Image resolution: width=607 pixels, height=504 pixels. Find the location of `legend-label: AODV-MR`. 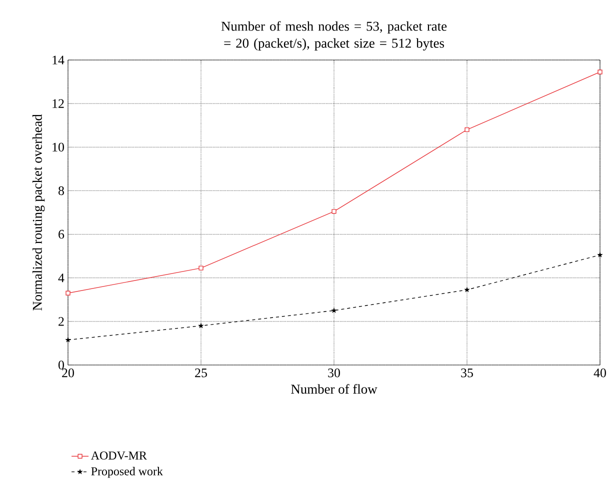

legend-label: AODV-MR is located at coordinates (118, 456).